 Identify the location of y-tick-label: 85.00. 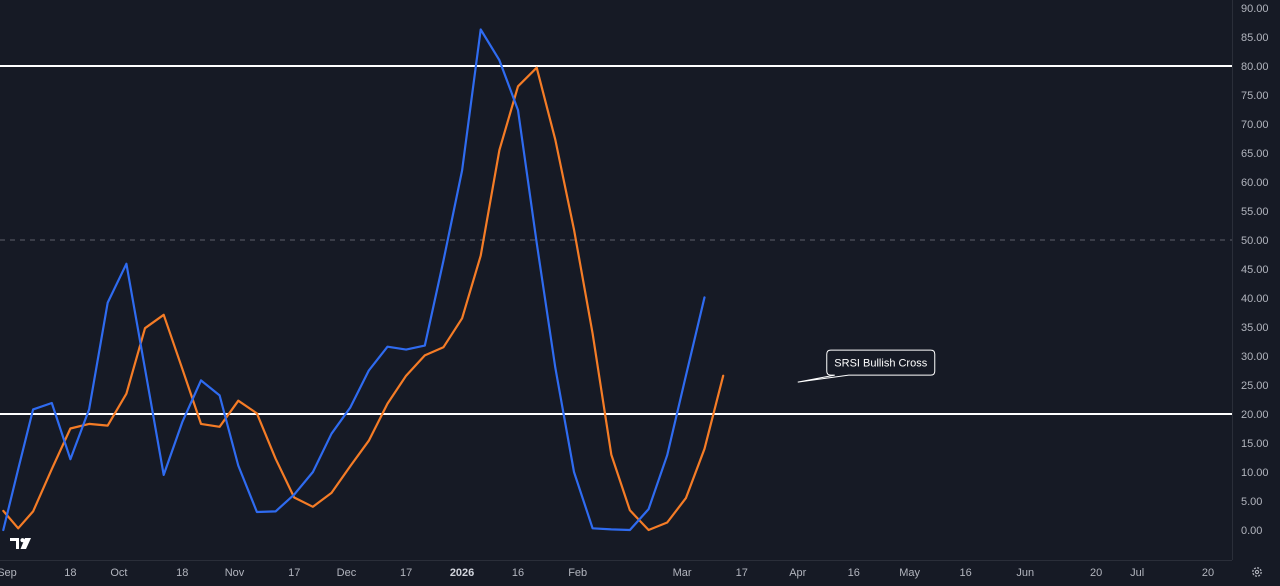
(1255, 38).